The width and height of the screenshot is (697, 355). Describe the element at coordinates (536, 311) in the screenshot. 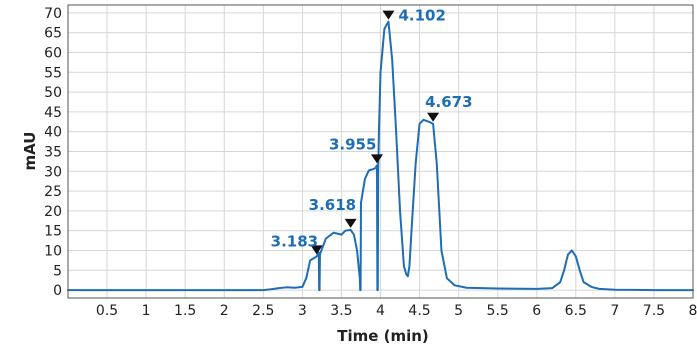

I see `x-tick-label: 6` at that location.